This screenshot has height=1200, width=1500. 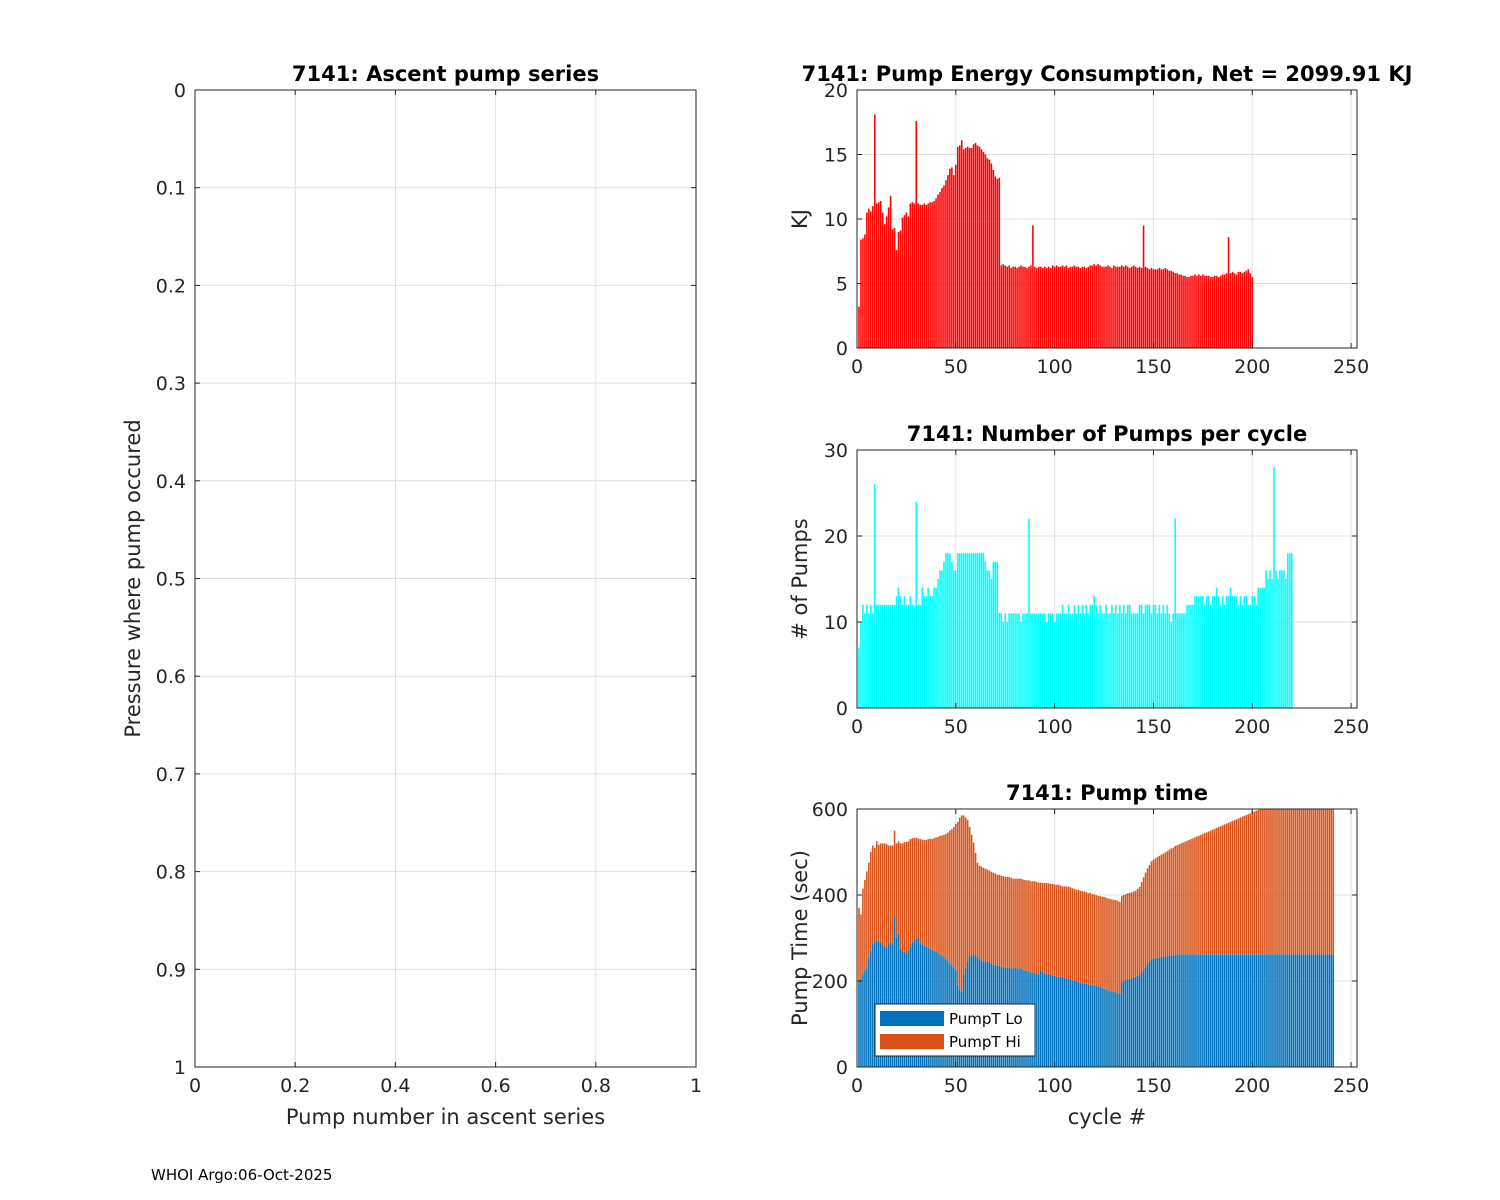 I want to click on tick-label-y: 600, so click(x=830, y=810).